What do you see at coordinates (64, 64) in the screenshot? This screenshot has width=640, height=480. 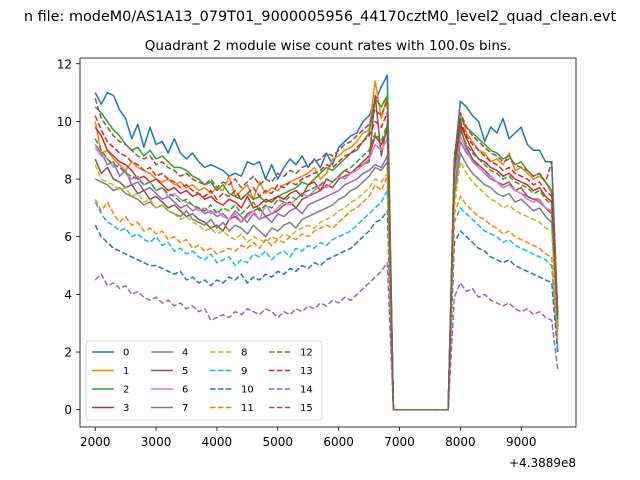 I see `y-tick-label: 12` at bounding box center [64, 64].